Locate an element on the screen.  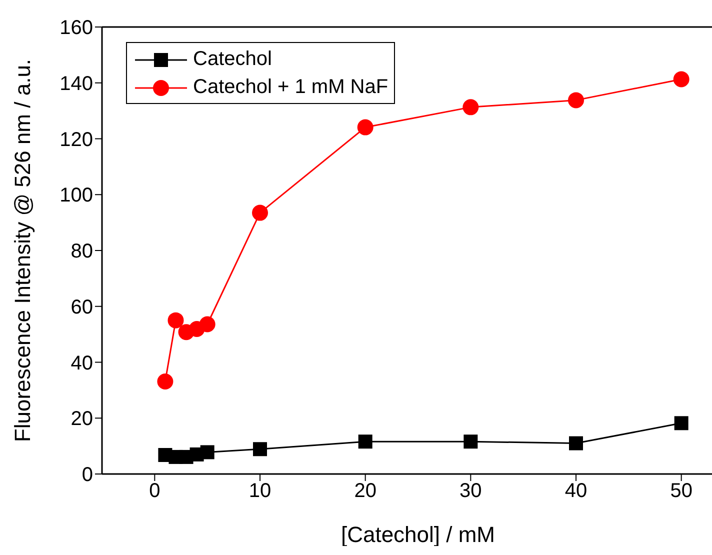
y-tick-label: 40 is located at coordinates (81, 363).